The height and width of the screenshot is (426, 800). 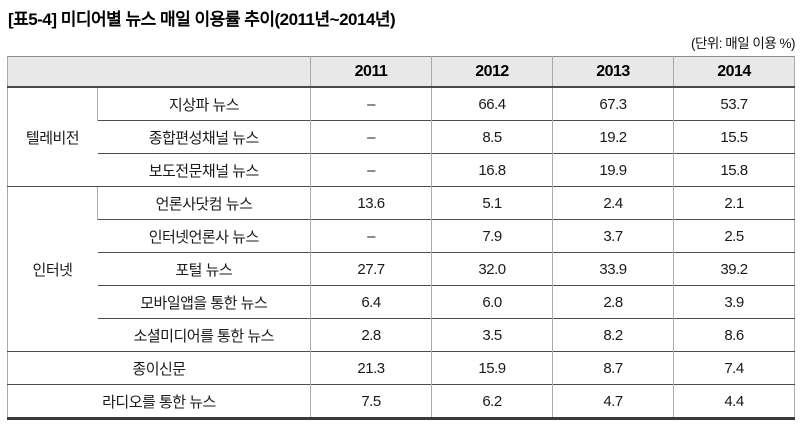 What do you see at coordinates (204, 236) in the screenshot?
I see `row-label: 인터넷언론사 뉴스` at bounding box center [204, 236].